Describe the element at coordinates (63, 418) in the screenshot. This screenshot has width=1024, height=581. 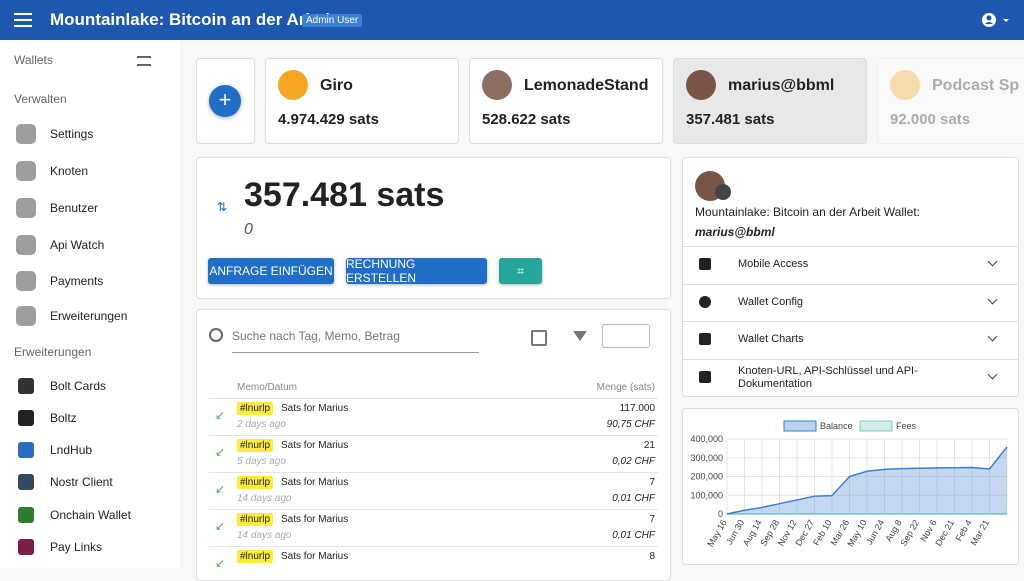
I see `extension-item: Boltz` at that location.